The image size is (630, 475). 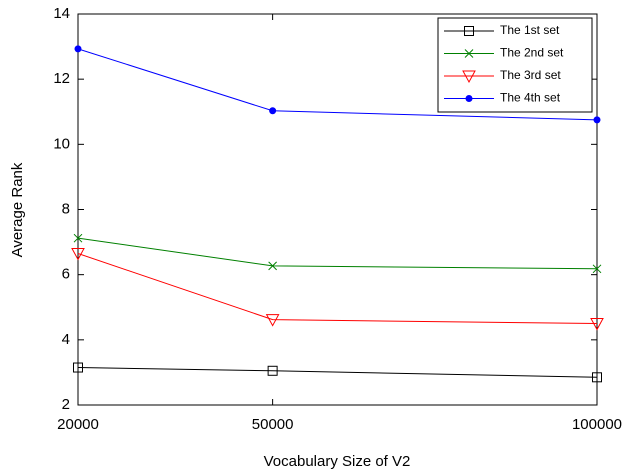 I want to click on y-tick-label: 12, so click(x=61, y=78).